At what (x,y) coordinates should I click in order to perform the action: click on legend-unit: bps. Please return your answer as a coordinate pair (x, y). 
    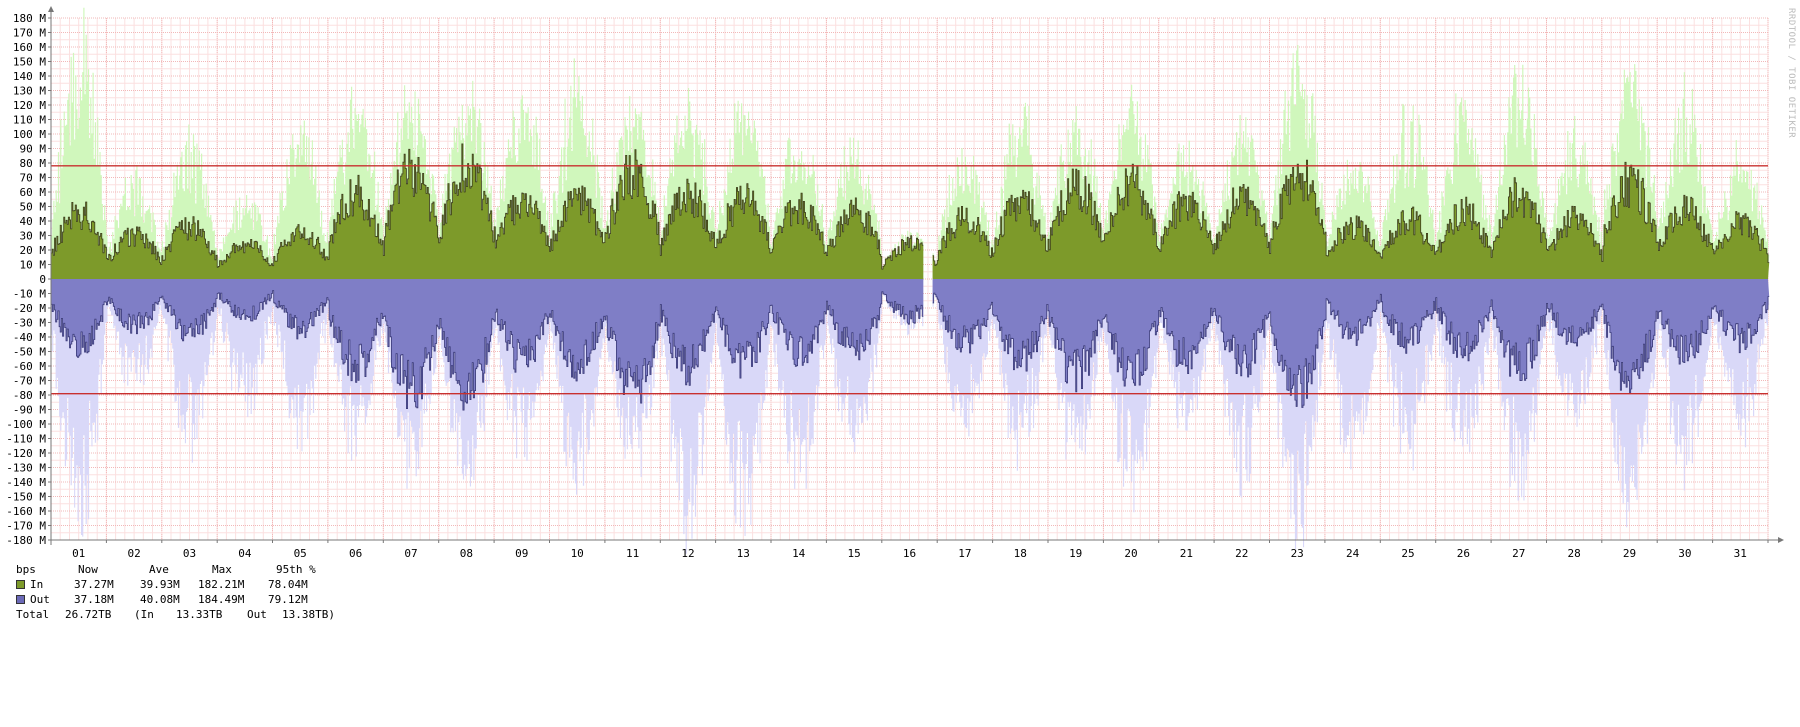
    Looking at the image, I should click on (26, 569).